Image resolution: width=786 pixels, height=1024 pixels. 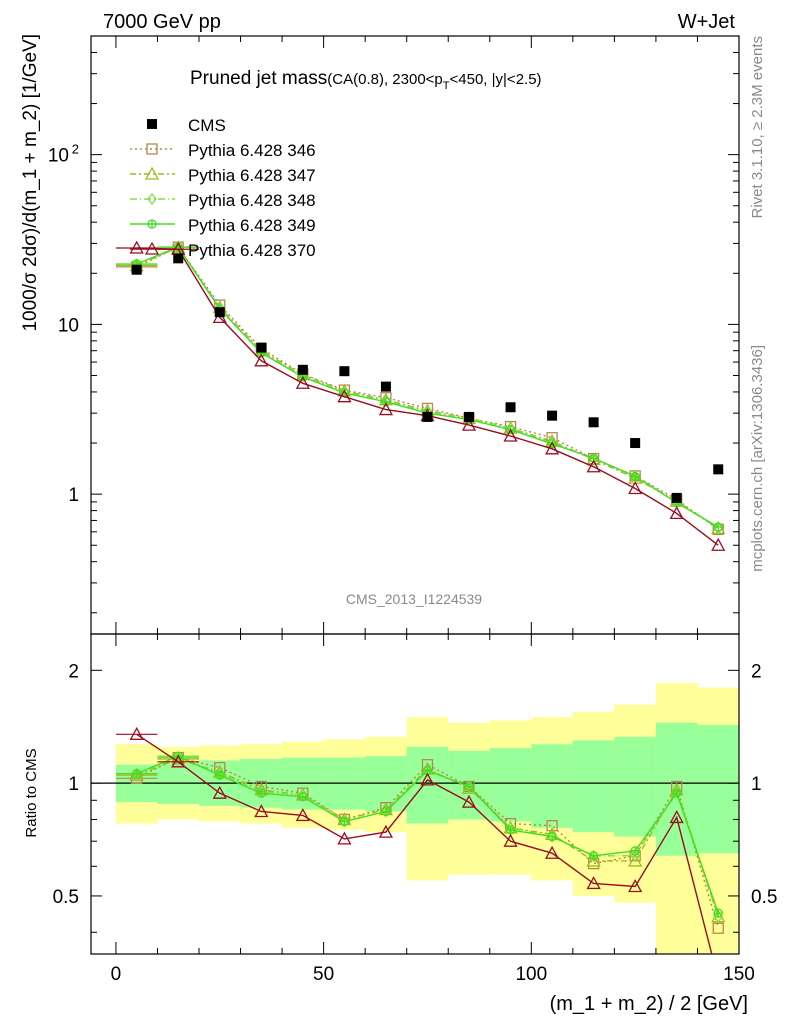 What do you see at coordinates (207, 125) in the screenshot?
I see `legend-label-cms: CMS` at bounding box center [207, 125].